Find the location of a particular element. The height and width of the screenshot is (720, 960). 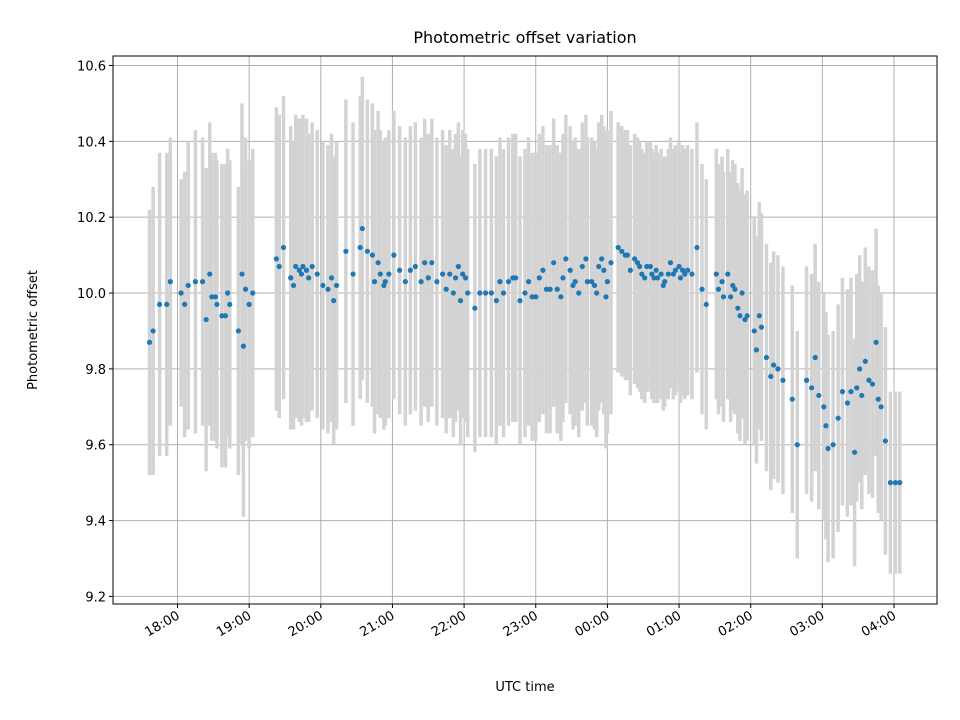

y-tick-label: 10.4 is located at coordinates (91, 142).